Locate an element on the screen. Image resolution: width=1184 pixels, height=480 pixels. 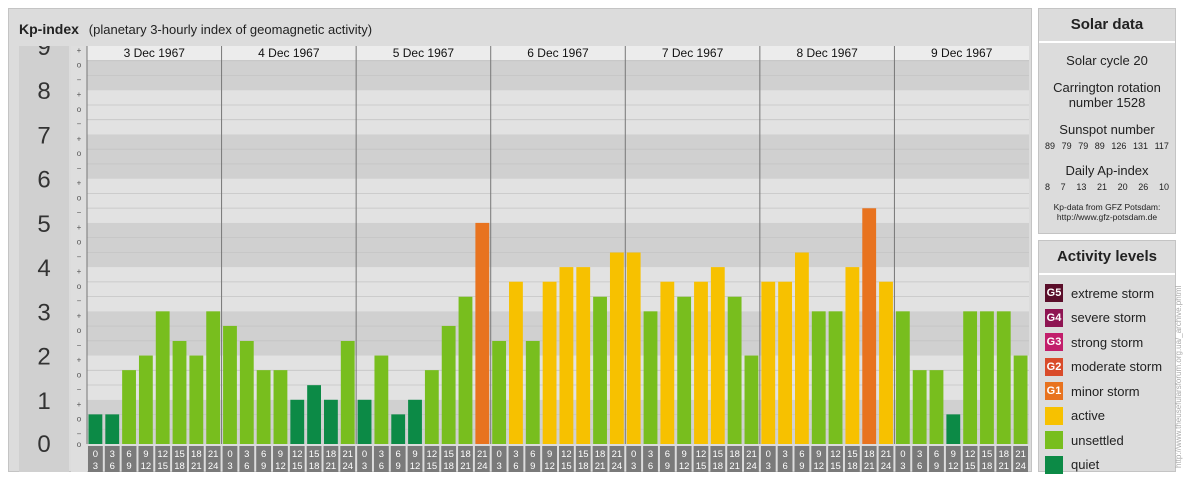
day-label: 7 Dec 1967 is located at coordinates (693, 53).